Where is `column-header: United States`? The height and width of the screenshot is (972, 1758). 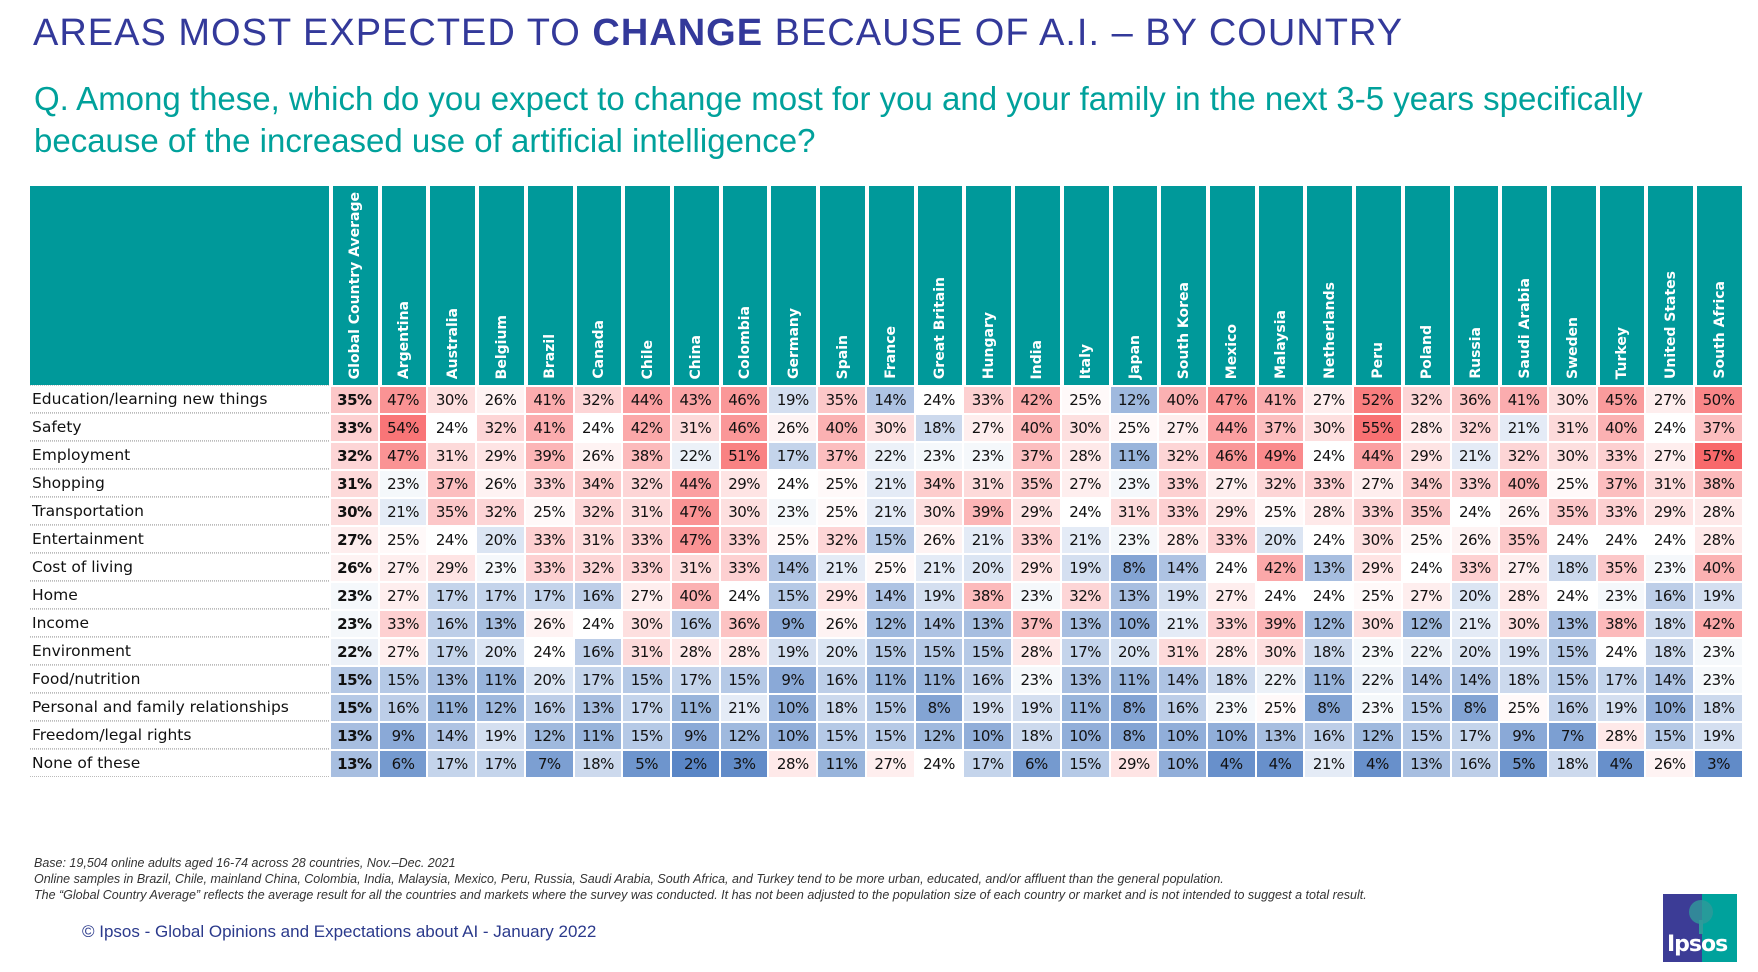 column-header: United States is located at coordinates (1670, 285).